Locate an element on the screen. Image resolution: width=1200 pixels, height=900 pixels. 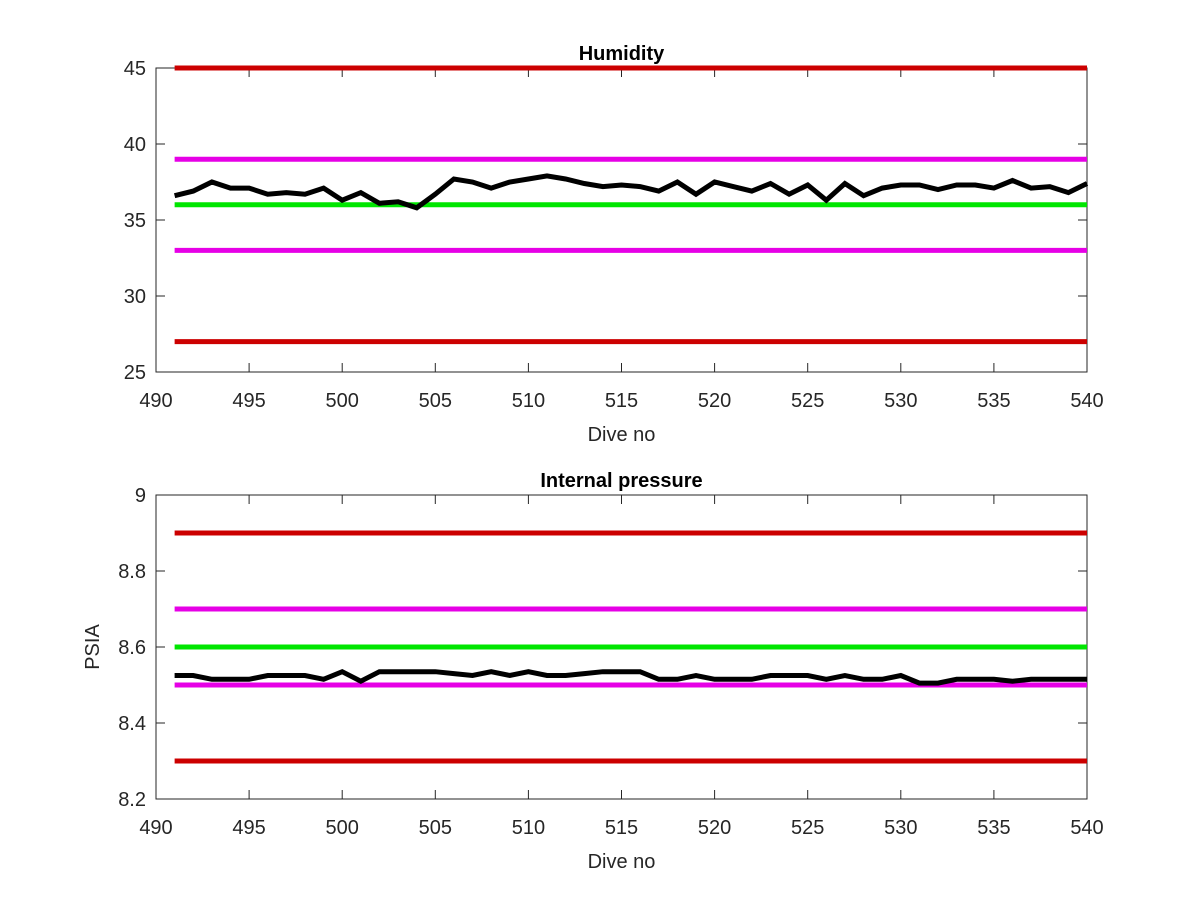
chart-title: Internal pressure is located at coordinates (621, 481).